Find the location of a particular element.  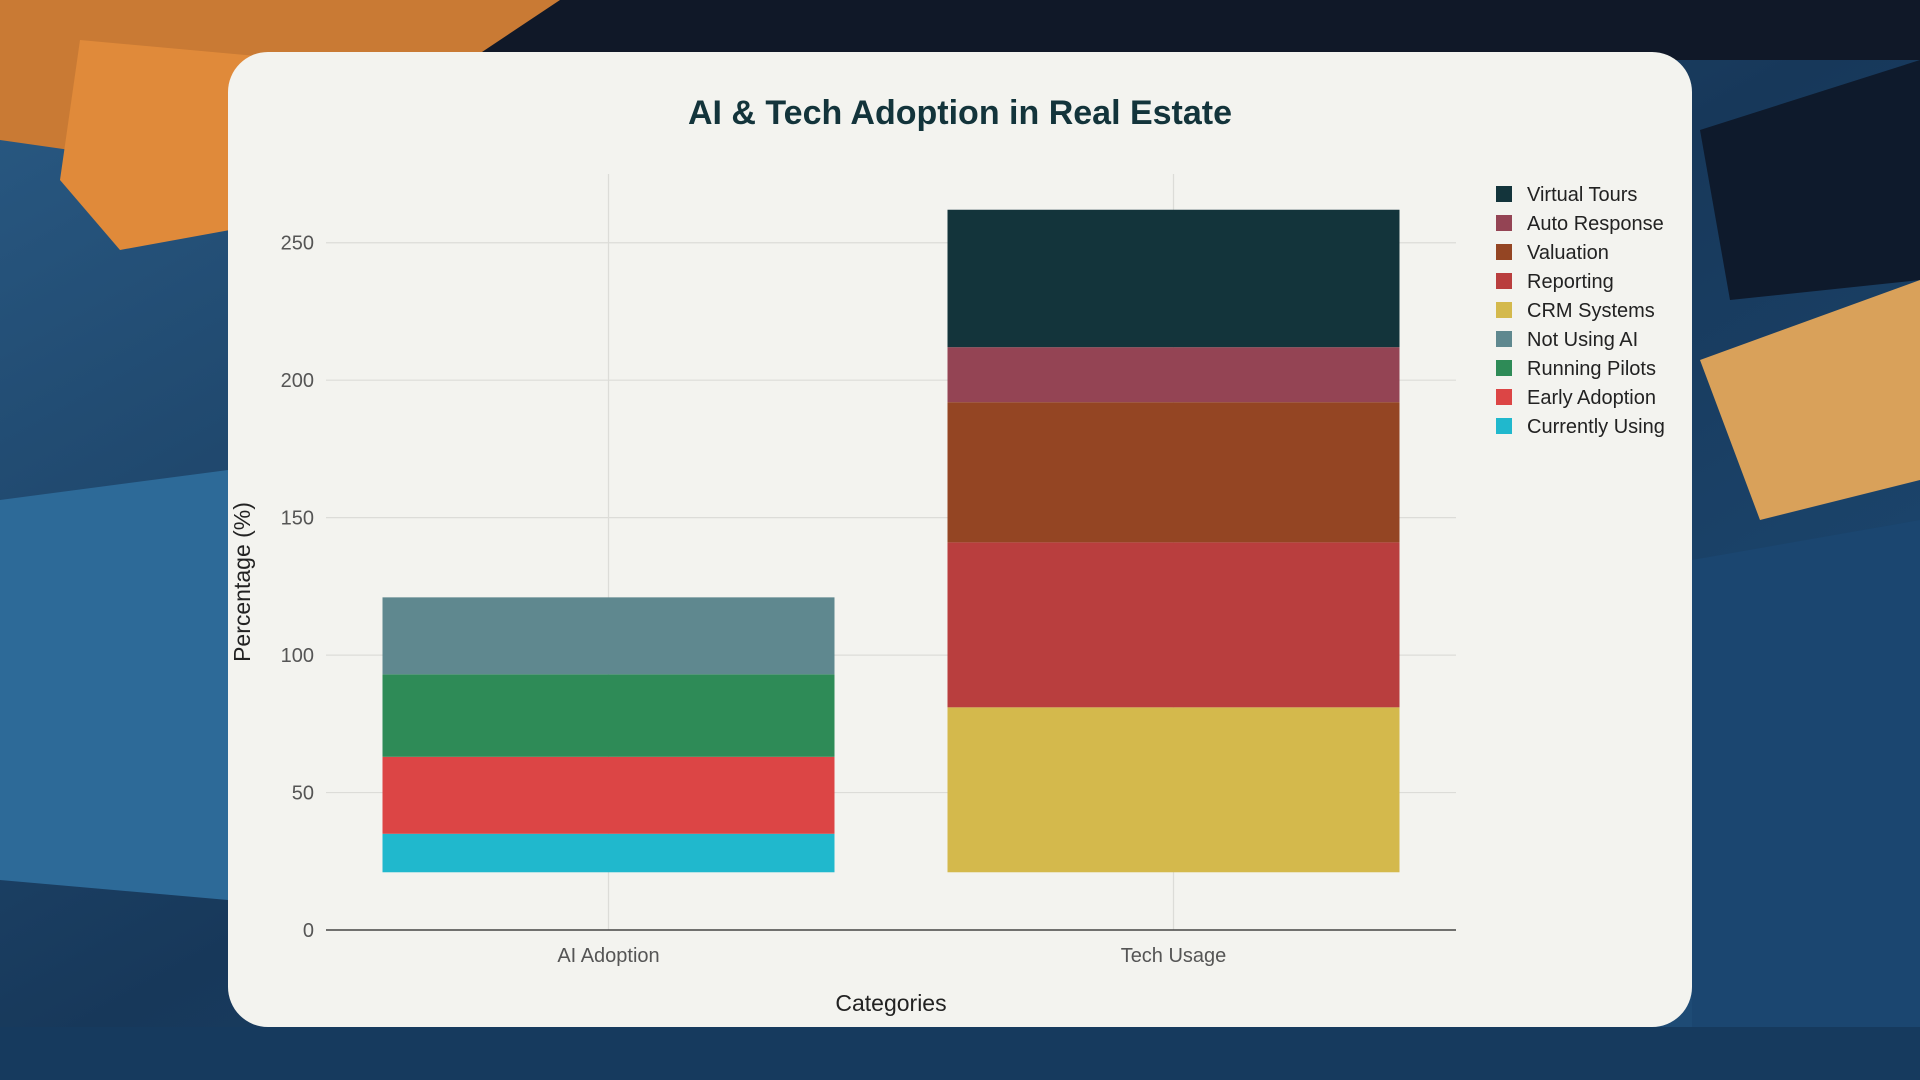

legend-swatch-auto-response is located at coordinates (1504, 223).